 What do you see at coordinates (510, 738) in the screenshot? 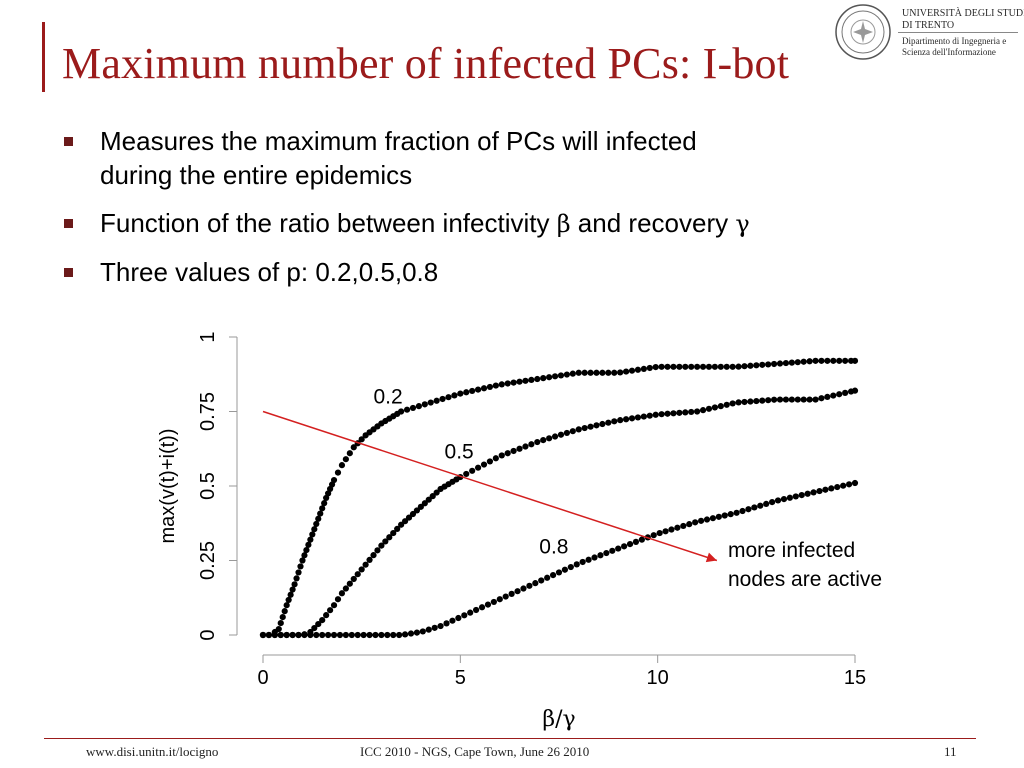
I see `footer-divider` at bounding box center [510, 738].